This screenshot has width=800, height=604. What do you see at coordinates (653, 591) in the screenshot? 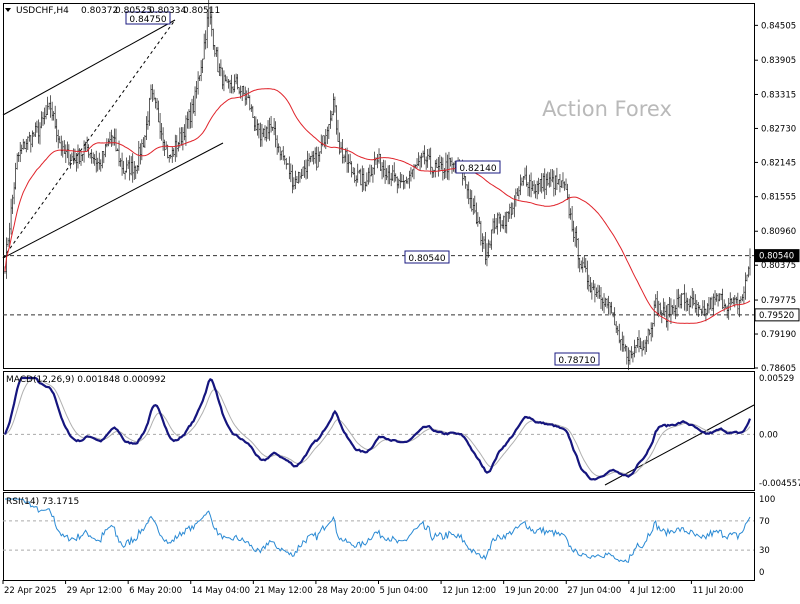
I see `x-tick-label: 4 Jul 12:00` at bounding box center [653, 591].